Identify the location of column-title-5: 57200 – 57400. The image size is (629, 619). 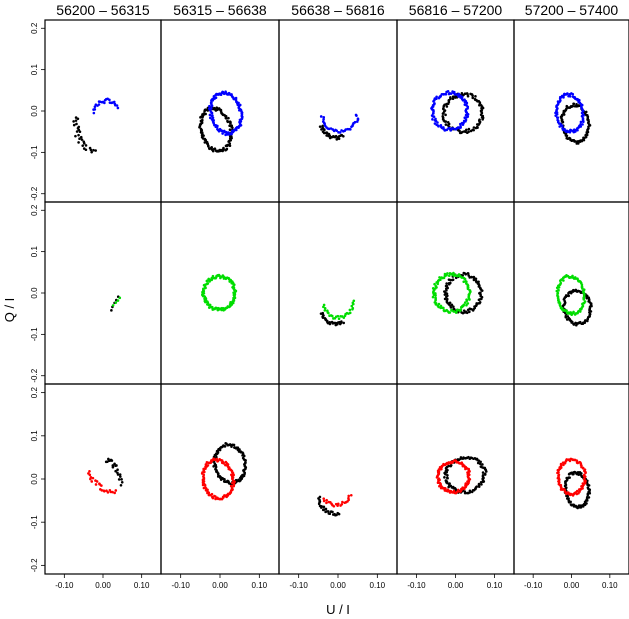
(572, 10).